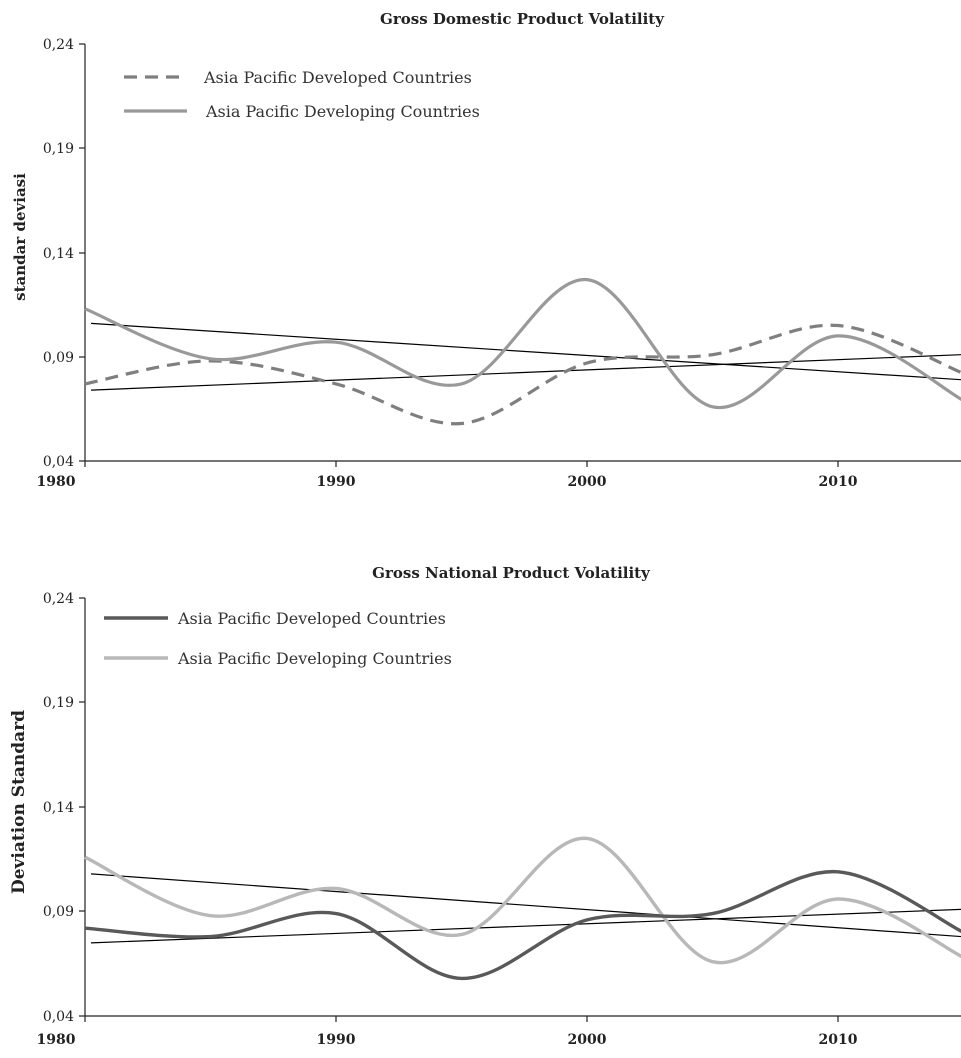  I want to click on gnp-y-tick-label: 0,04, so click(58, 1017).